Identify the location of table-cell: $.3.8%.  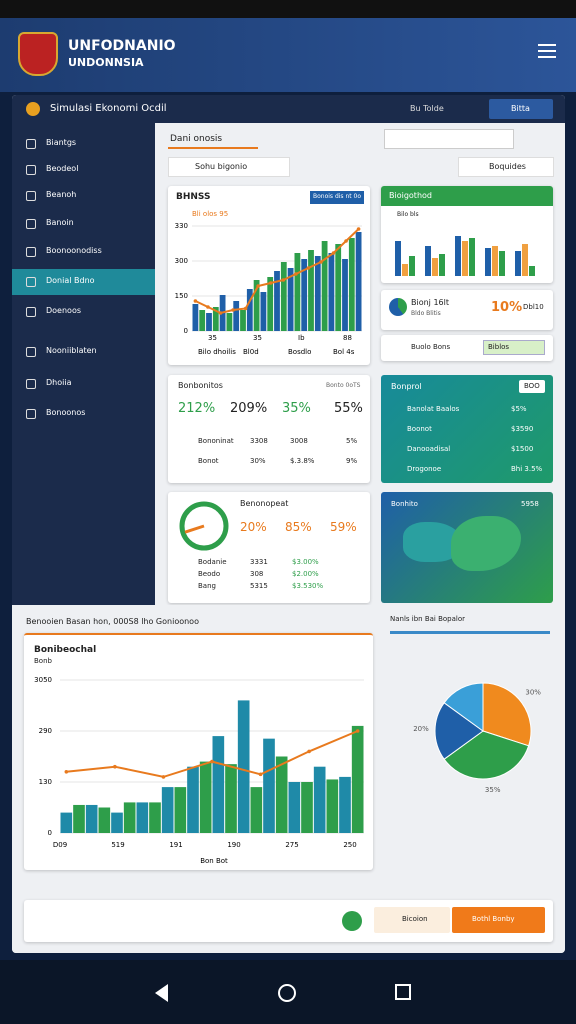
(302, 461).